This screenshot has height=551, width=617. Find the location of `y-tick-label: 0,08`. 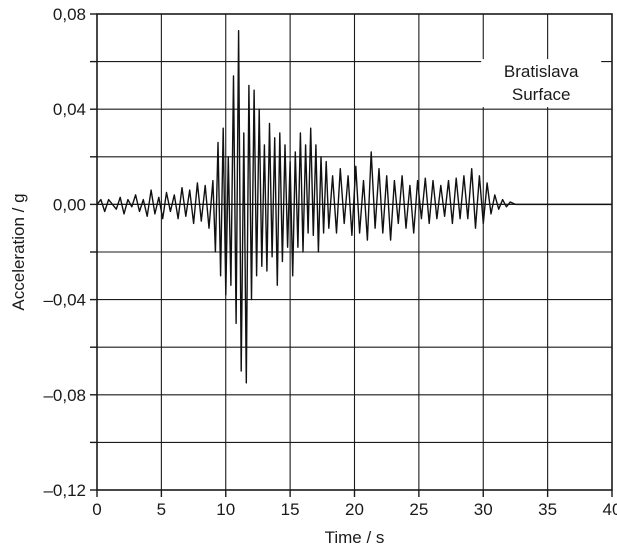

y-tick-label: 0,08 is located at coordinates (69, 14).